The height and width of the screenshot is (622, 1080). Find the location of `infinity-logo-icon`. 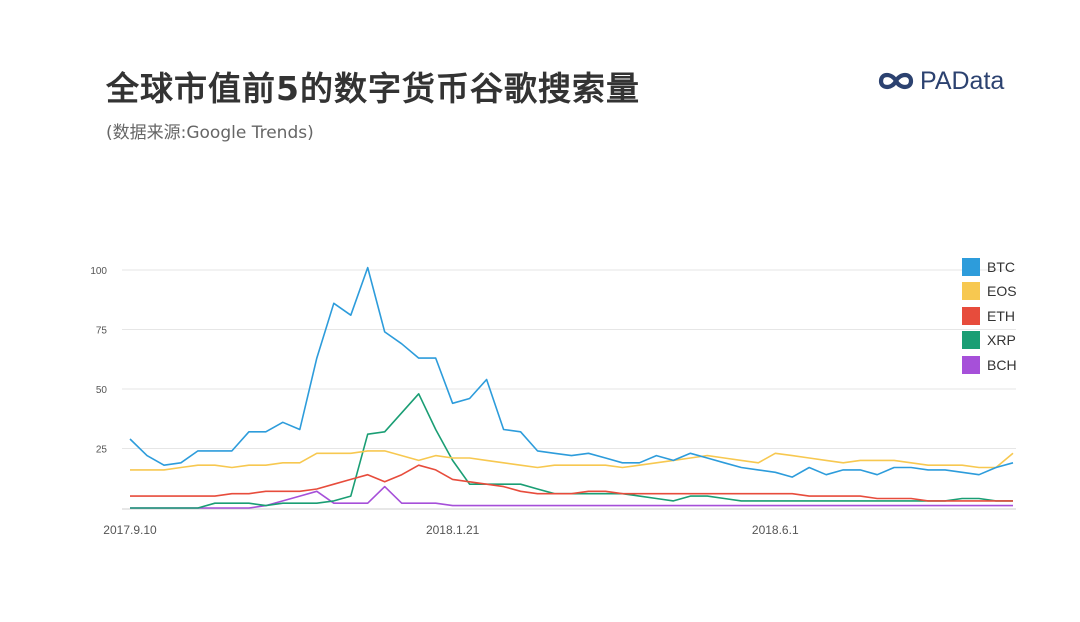

infinity-logo-icon is located at coordinates (896, 81).